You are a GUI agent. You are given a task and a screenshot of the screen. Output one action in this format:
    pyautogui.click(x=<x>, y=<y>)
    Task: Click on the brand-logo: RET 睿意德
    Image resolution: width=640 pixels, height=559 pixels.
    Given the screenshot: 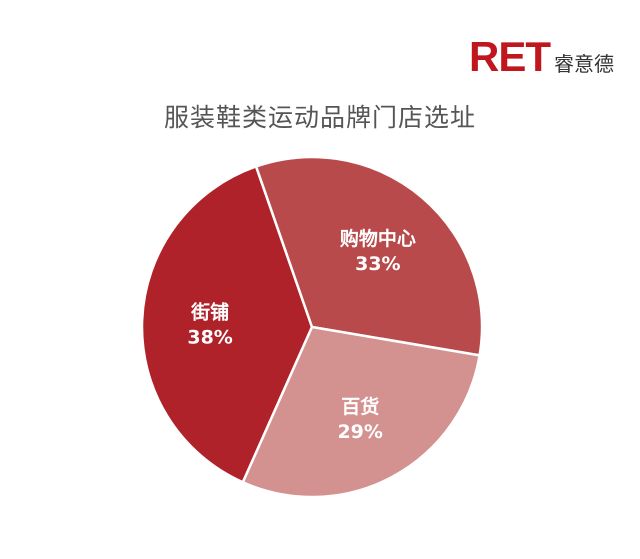 What is the action you would take?
    pyautogui.click(x=541, y=57)
    